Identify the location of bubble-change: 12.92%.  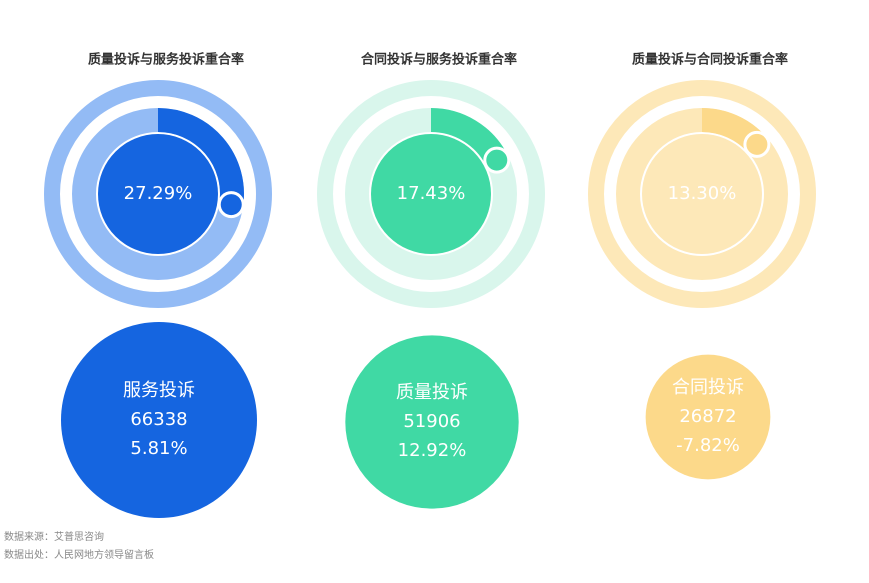
(432, 450).